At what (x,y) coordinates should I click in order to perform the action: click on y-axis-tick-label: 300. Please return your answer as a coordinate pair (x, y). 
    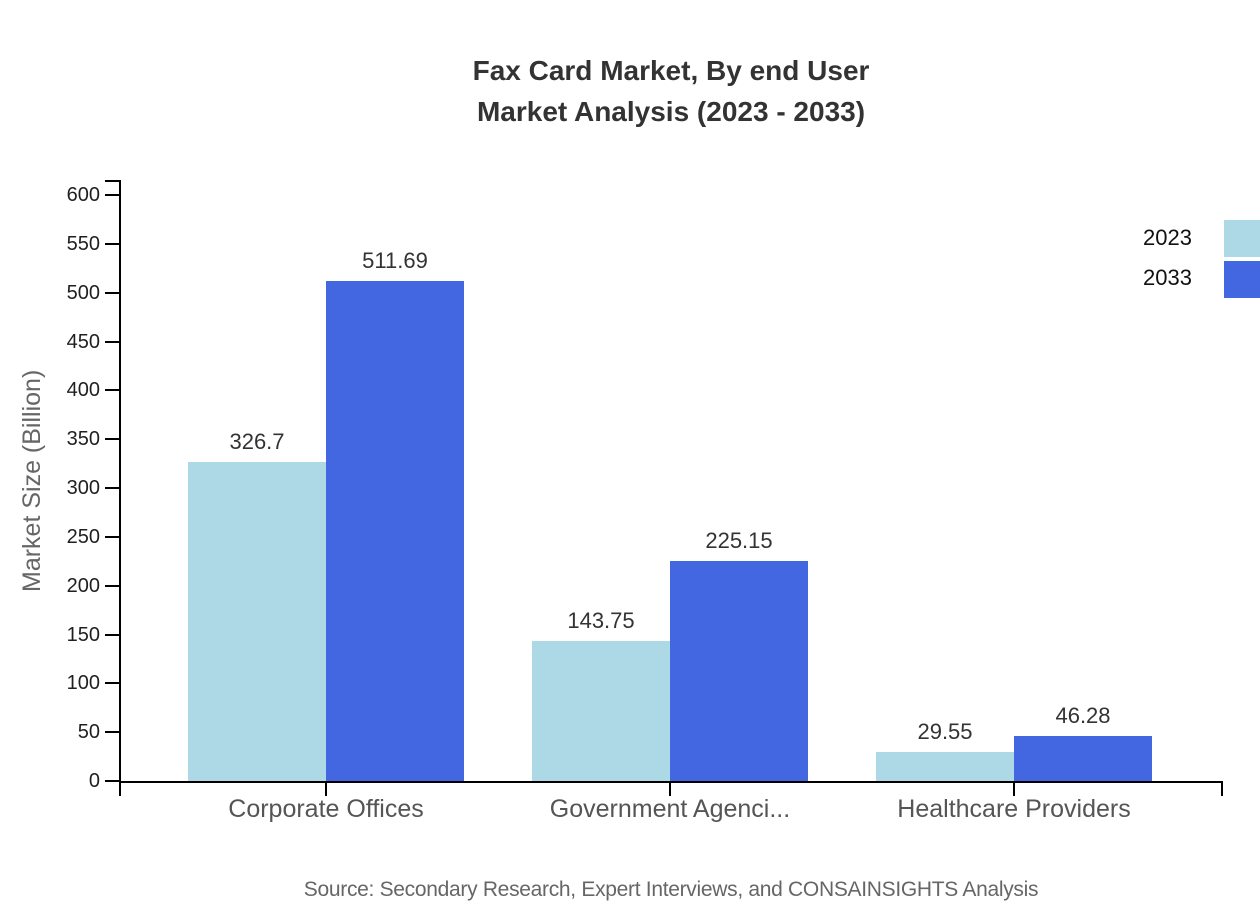
    Looking at the image, I should click on (83, 488).